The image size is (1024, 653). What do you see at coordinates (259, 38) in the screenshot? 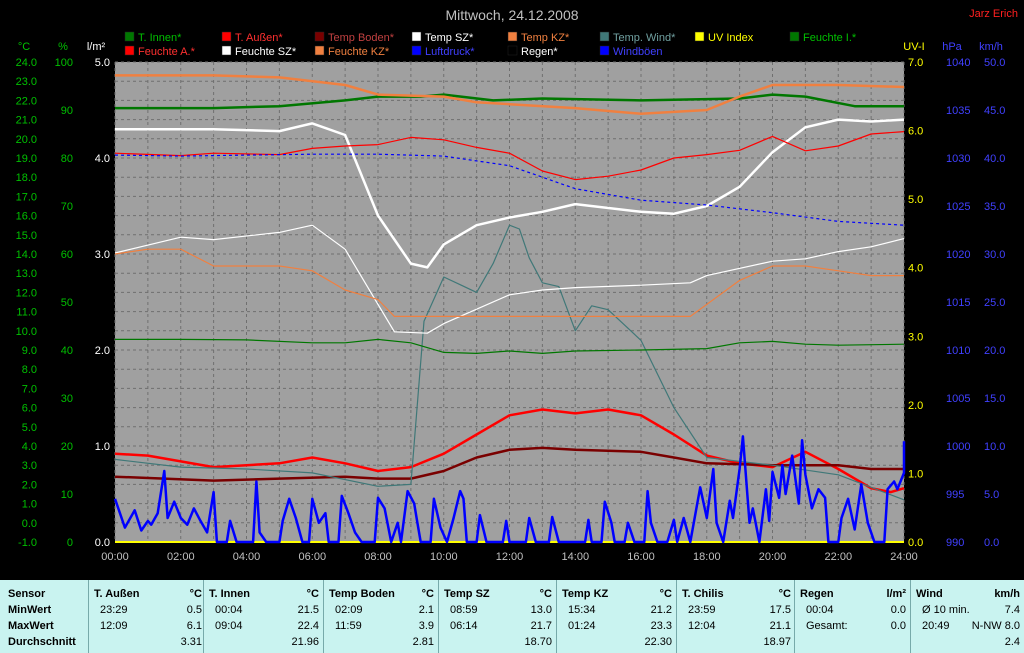
I see `legend-label: T. Außen*` at bounding box center [259, 38].